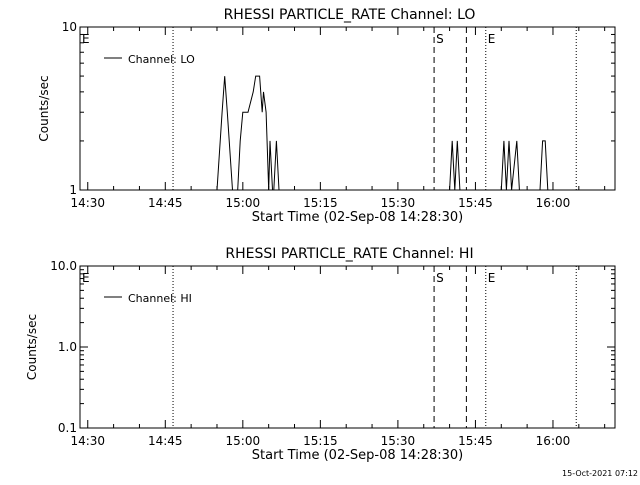 The width and height of the screenshot is (640, 485). I want to click on y-tick-label: 0.1, so click(67, 428).